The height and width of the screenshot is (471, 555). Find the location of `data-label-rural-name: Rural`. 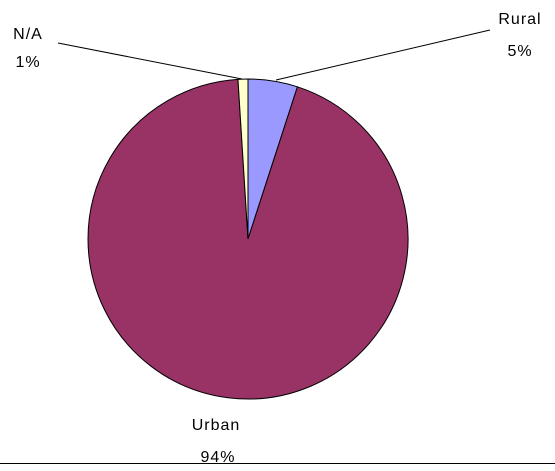

data-label-rural-name: Rural is located at coordinates (519, 19).